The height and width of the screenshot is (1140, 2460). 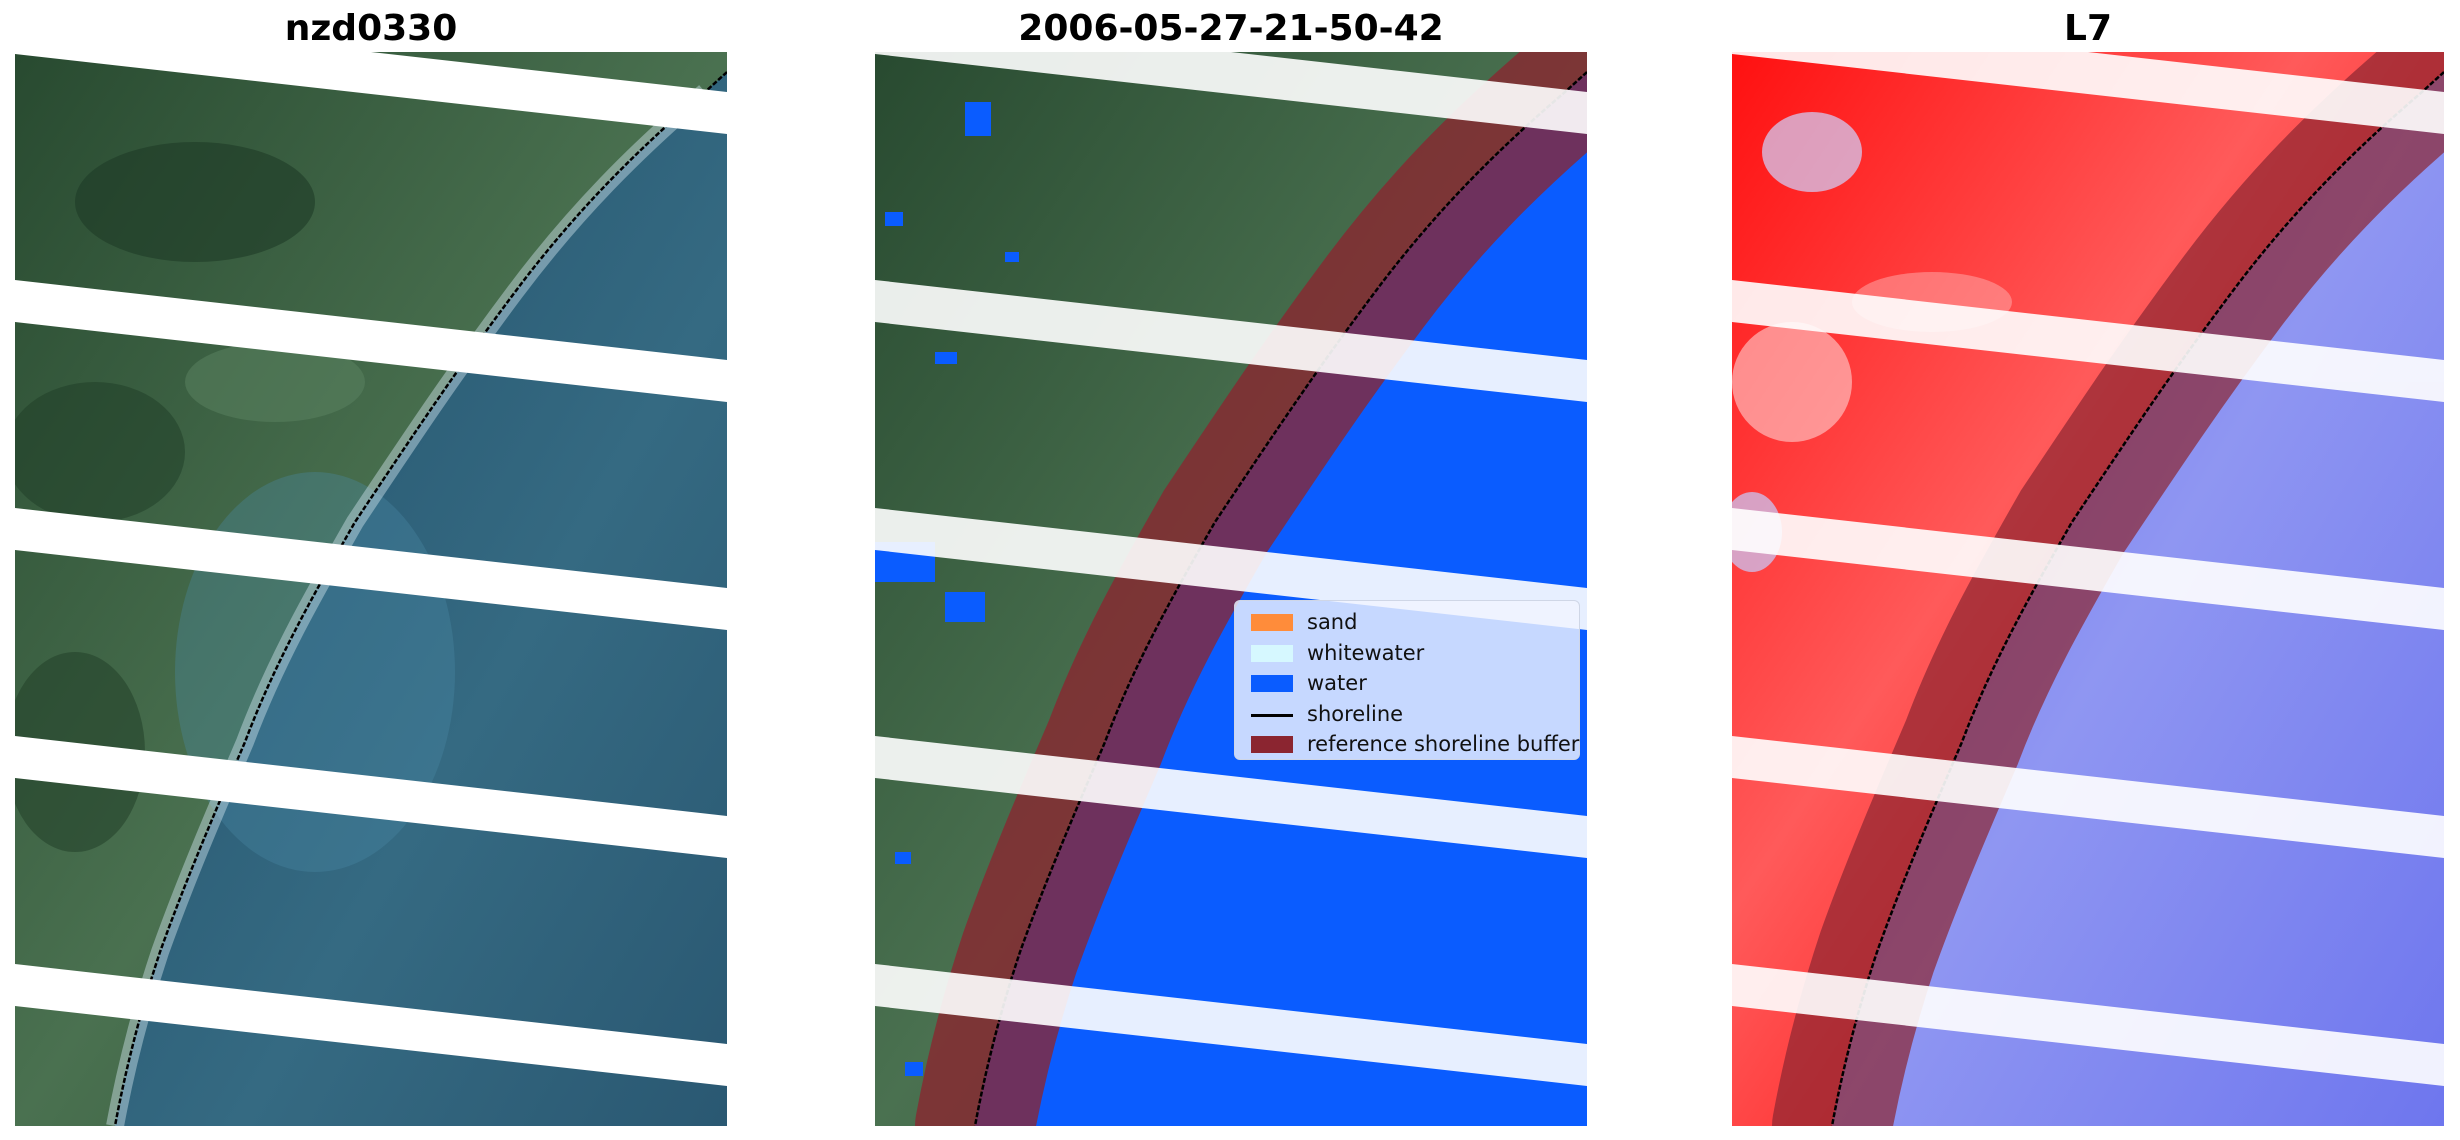 I want to click on legend-swatch-whitewater, so click(x=1272, y=653).